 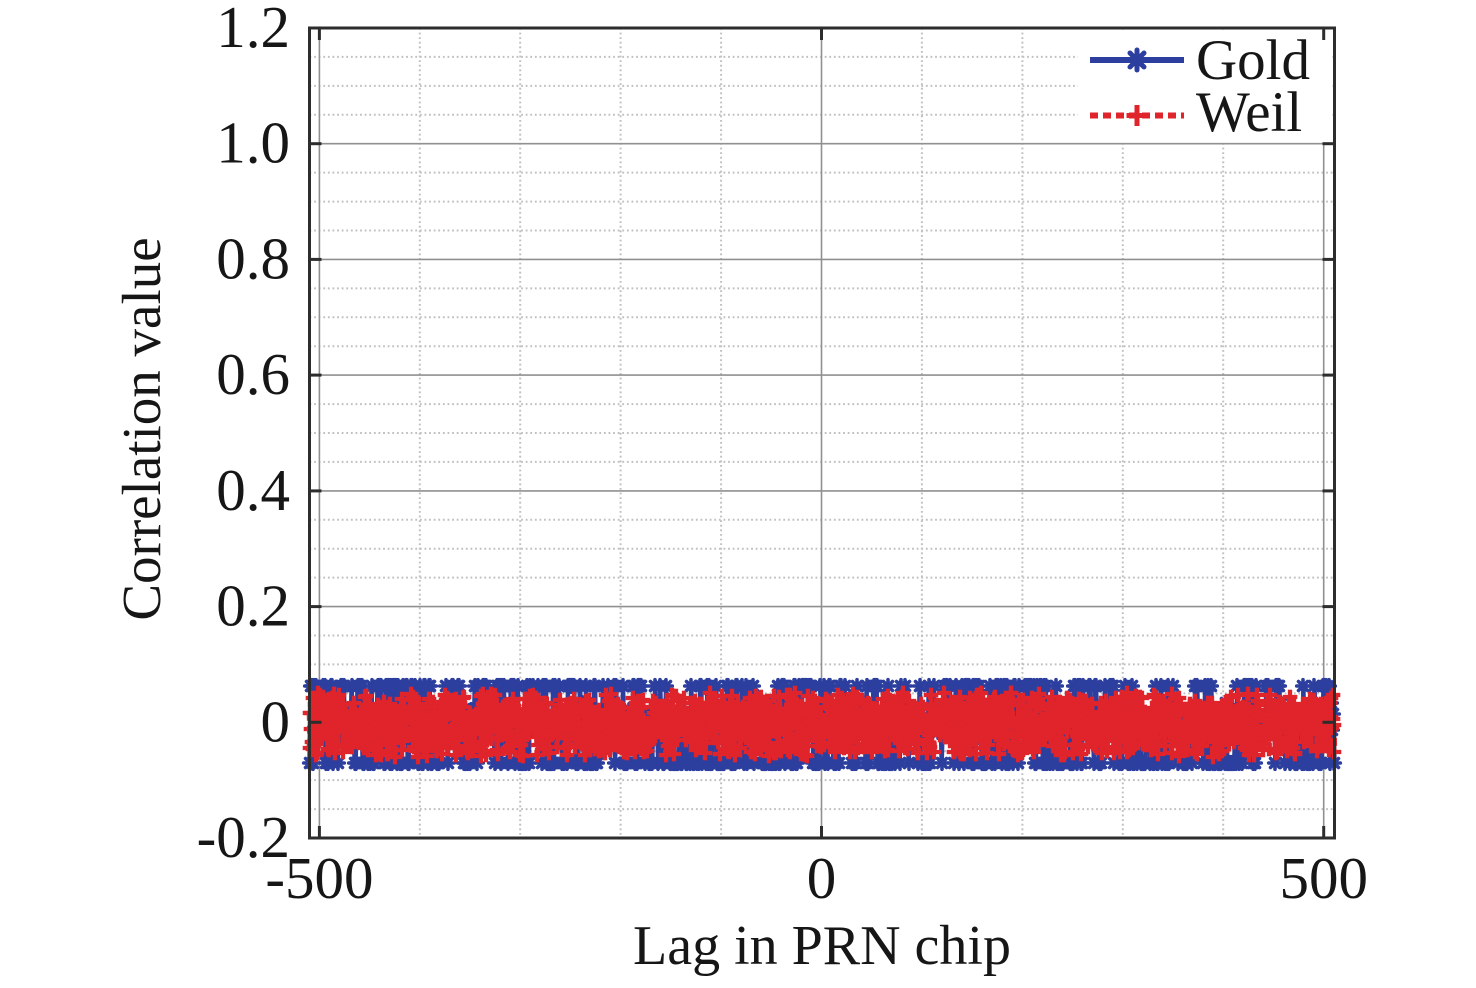 I want to click on svg-text: 0.2, so click(x=253, y=606).